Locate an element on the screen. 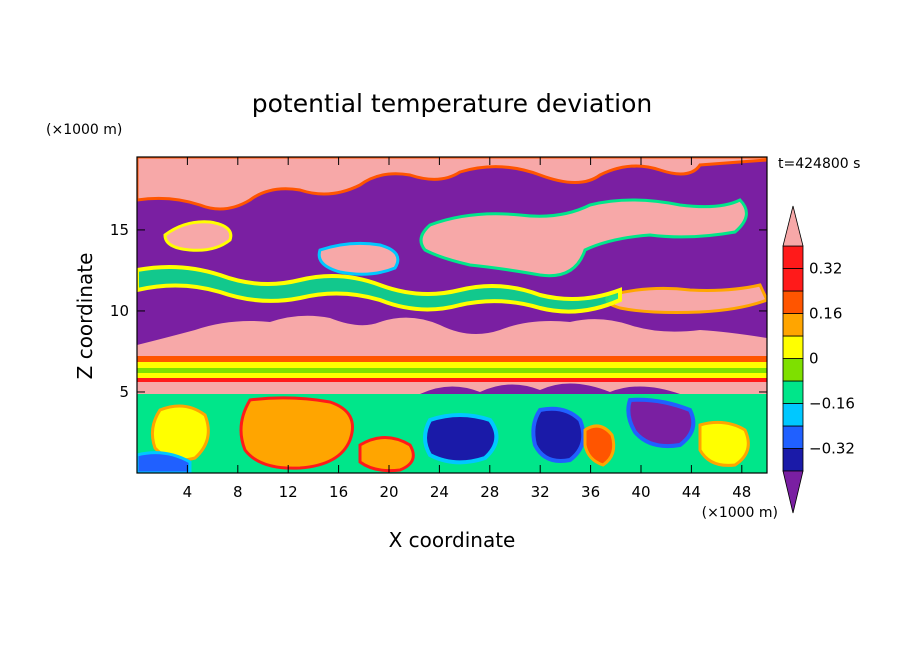 This screenshot has width=904, height=654. x-axis-label: X coordinate is located at coordinates (452, 540).